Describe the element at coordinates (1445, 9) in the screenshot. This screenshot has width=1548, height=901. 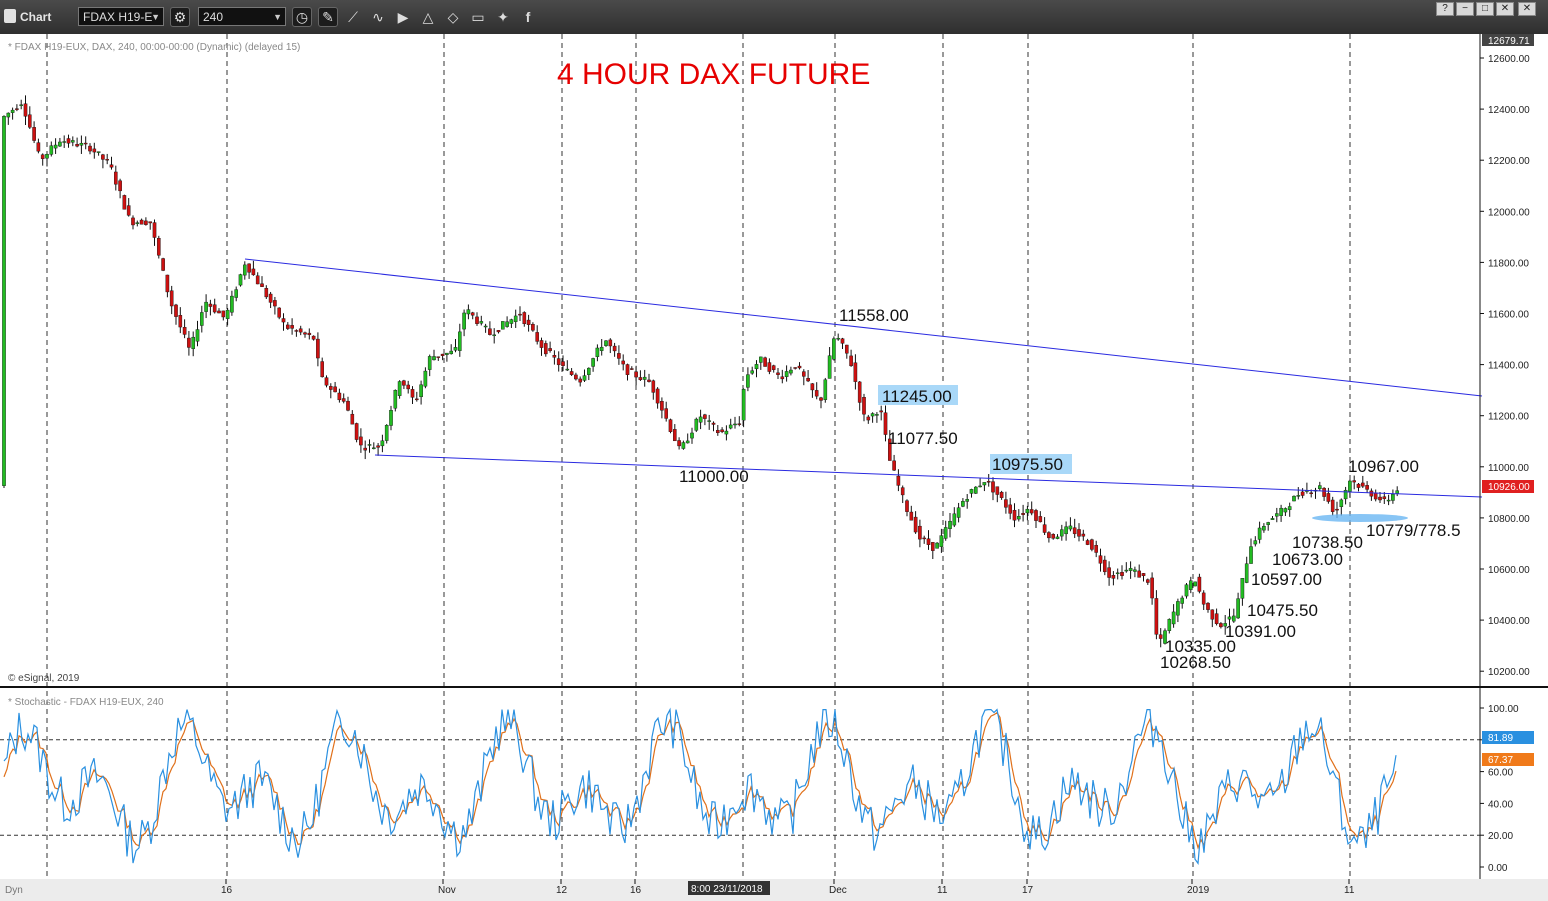
I see `help-button: ?` at that location.